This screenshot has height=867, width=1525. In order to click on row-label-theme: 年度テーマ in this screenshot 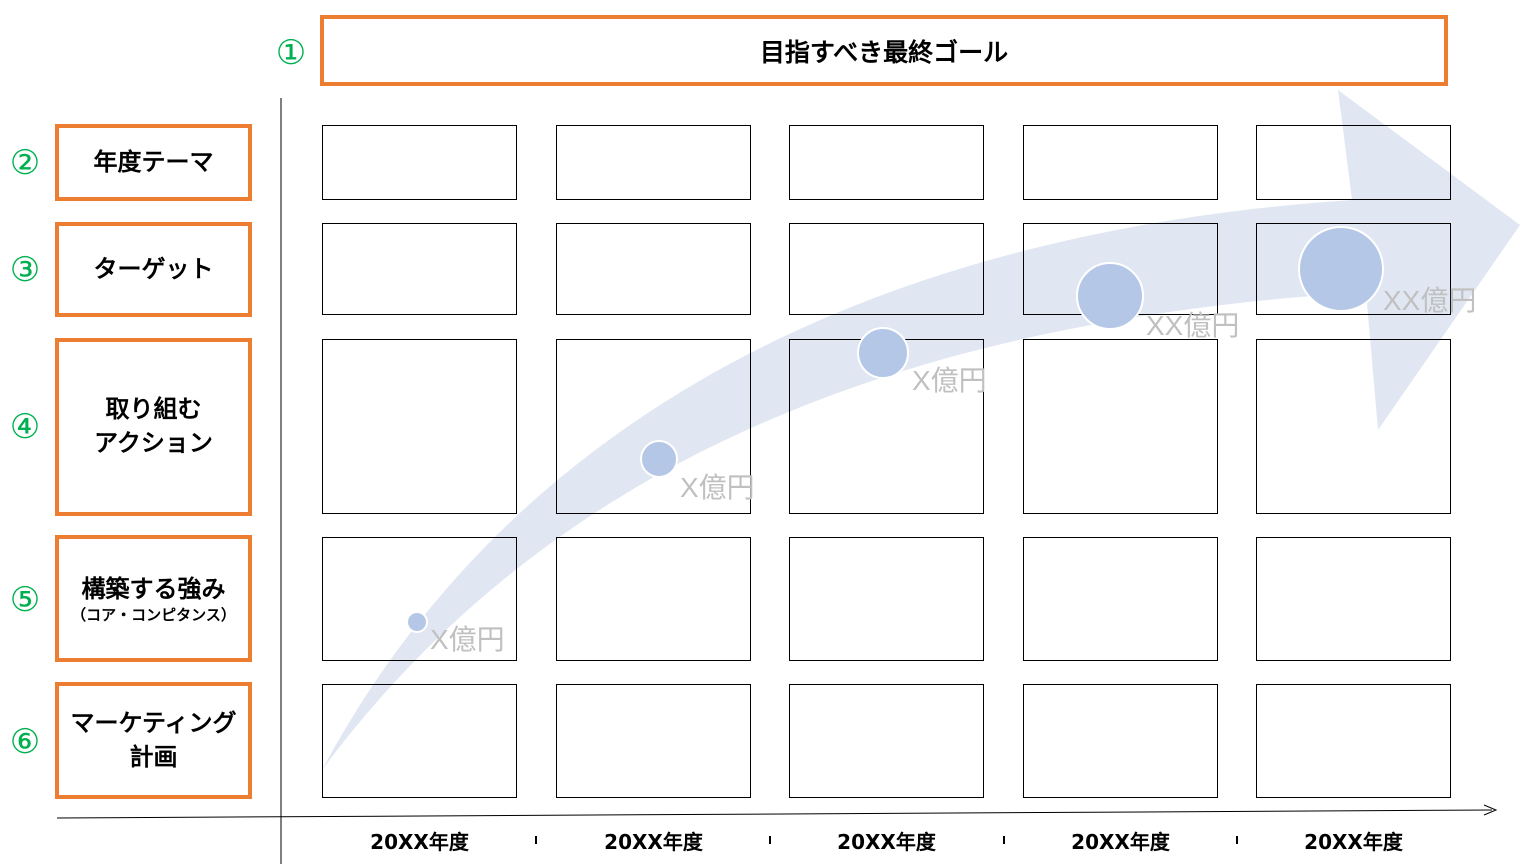, I will do `click(153, 162)`.